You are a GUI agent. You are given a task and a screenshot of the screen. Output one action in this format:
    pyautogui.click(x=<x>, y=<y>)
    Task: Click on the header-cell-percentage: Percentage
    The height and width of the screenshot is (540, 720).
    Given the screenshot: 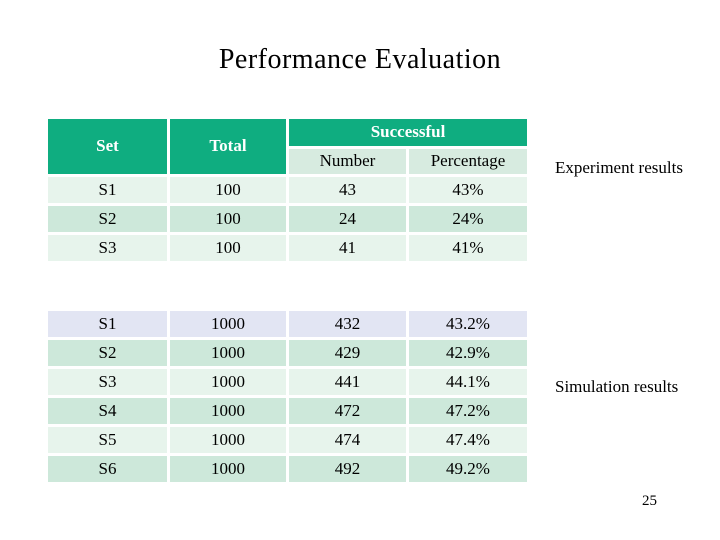 What is the action you would take?
    pyautogui.click(x=468, y=161)
    